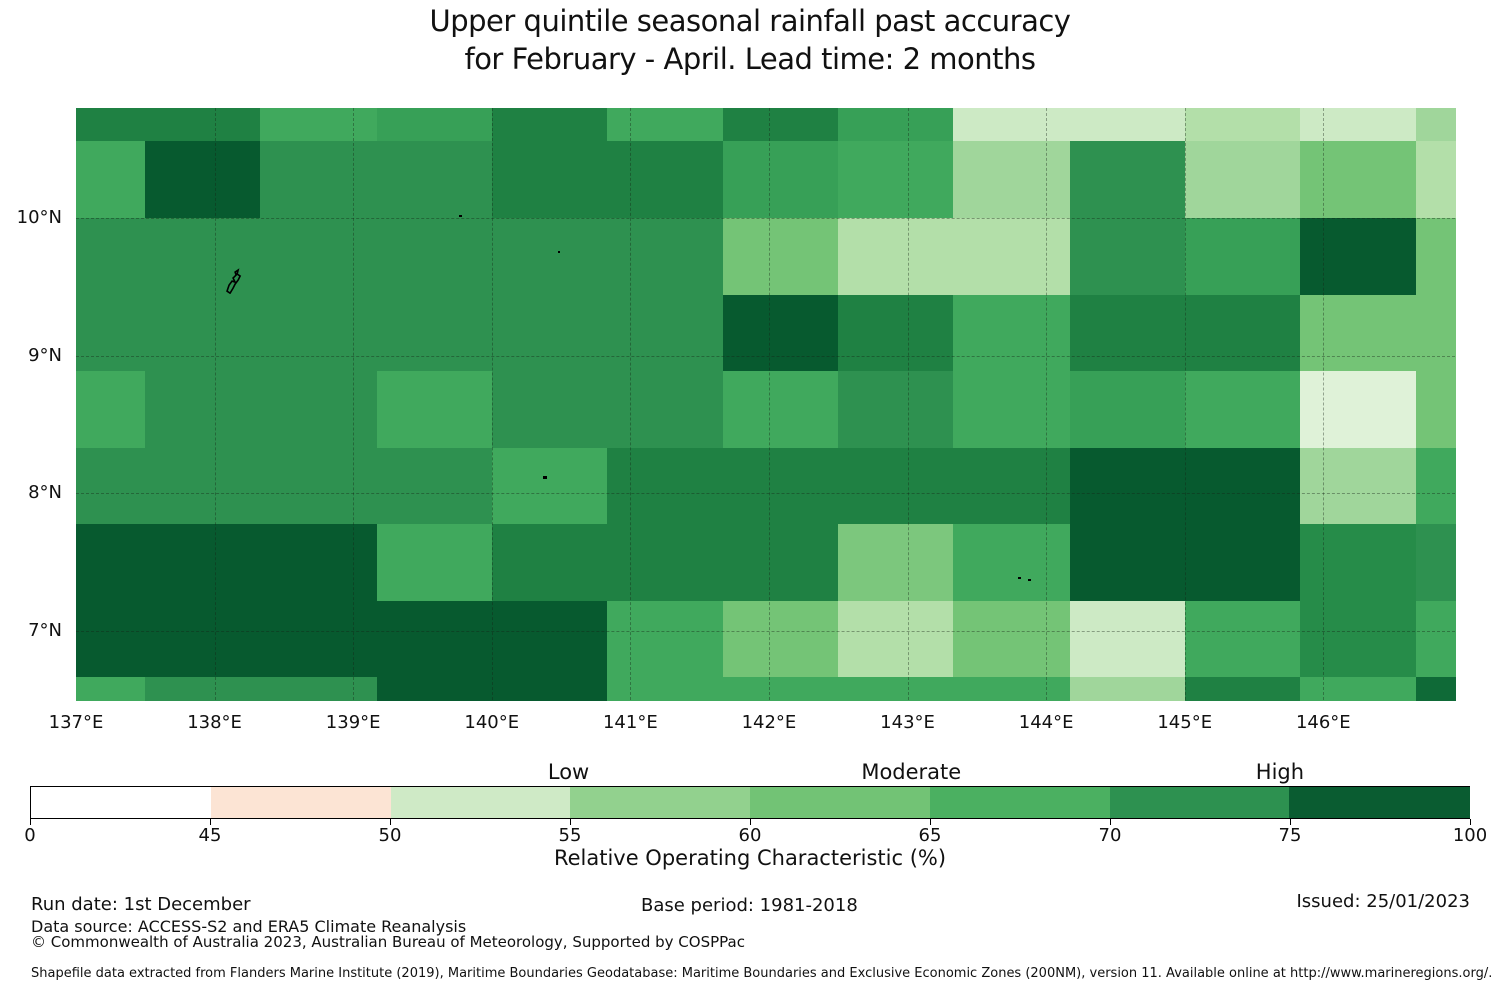 The image size is (1500, 990). I want to click on colorbar-section-label: Low, so click(568, 772).